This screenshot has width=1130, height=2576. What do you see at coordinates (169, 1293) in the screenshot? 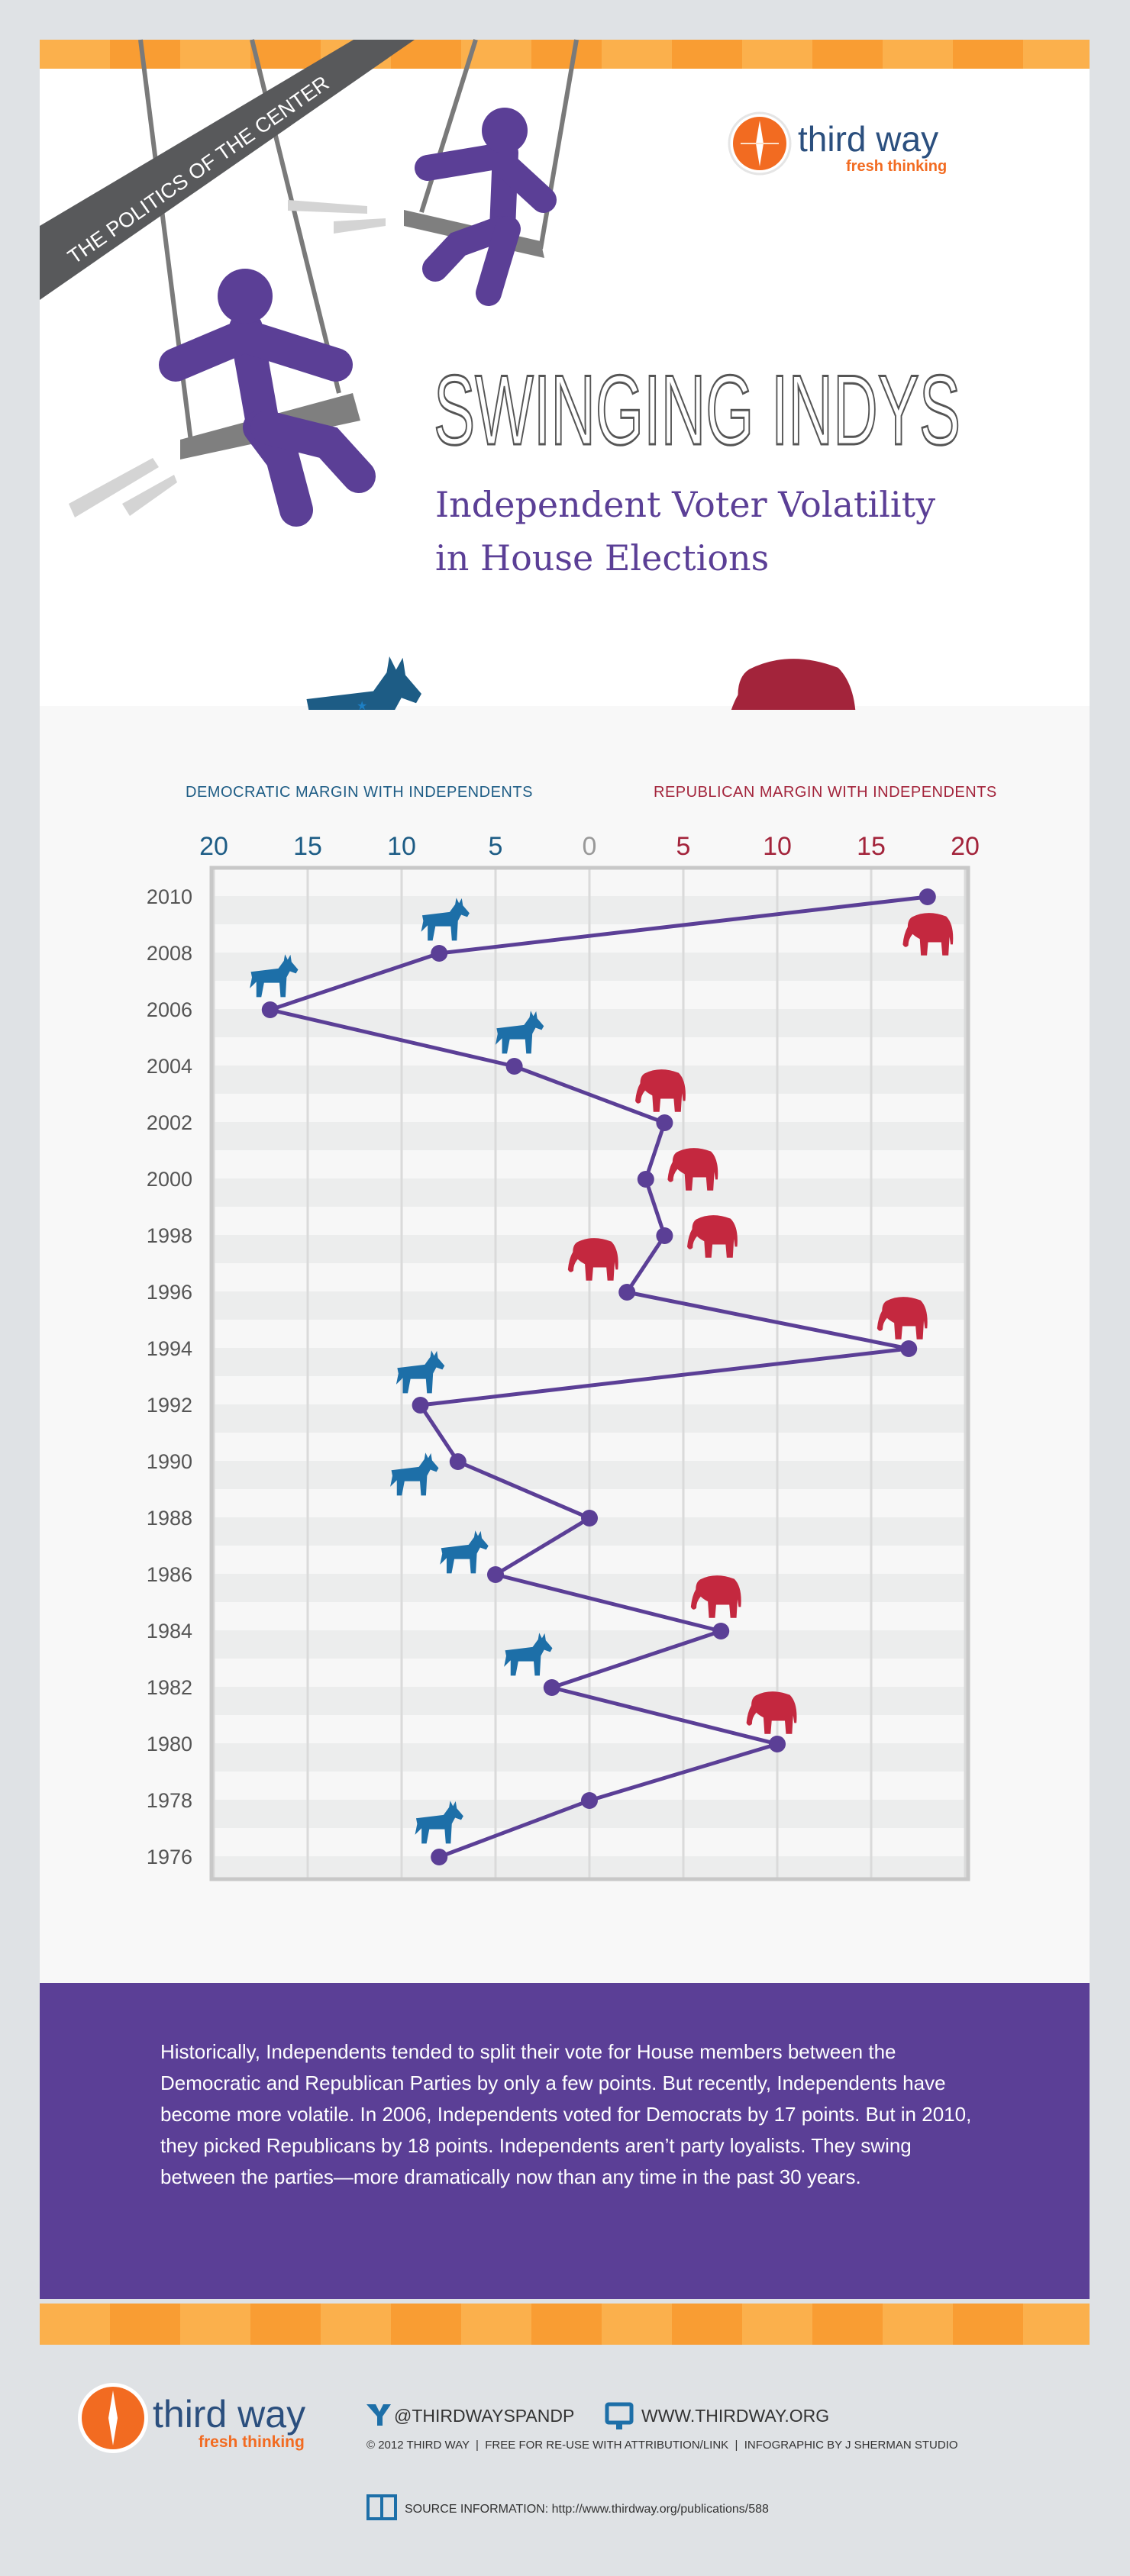
I see `year-label: 1996` at bounding box center [169, 1293].